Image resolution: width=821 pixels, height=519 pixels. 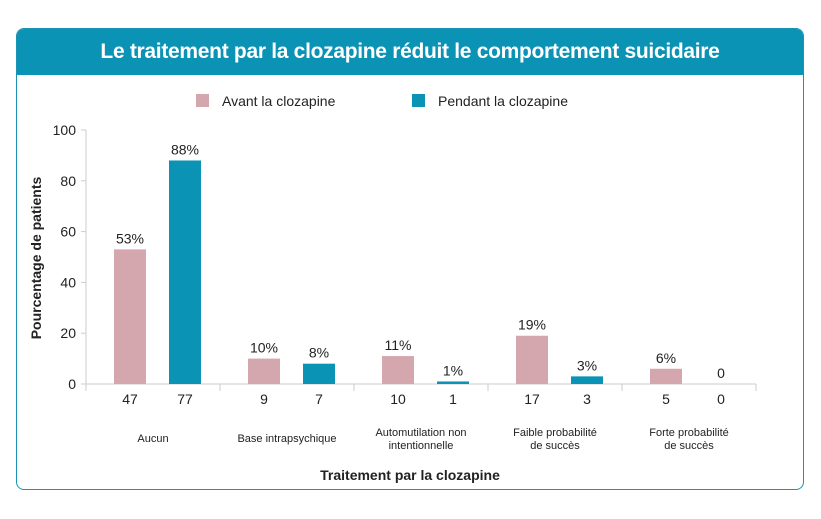 What do you see at coordinates (721, 399) in the screenshot?
I see `bar-count-label: 0` at bounding box center [721, 399].